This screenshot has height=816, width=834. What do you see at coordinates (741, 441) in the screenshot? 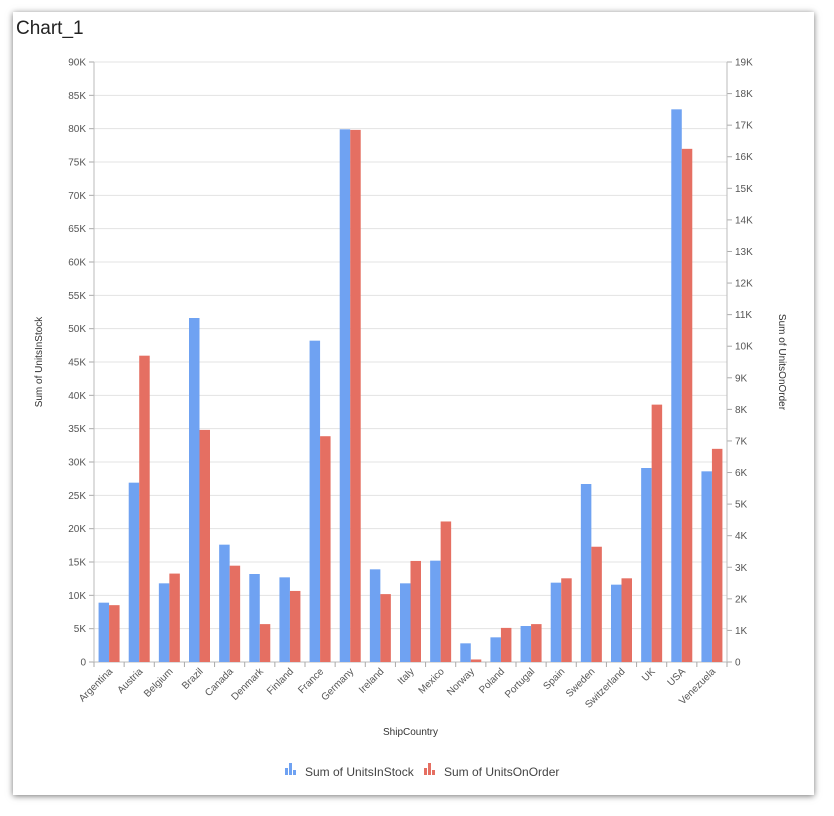
I see `y2-tick-label: 7K` at bounding box center [741, 441].